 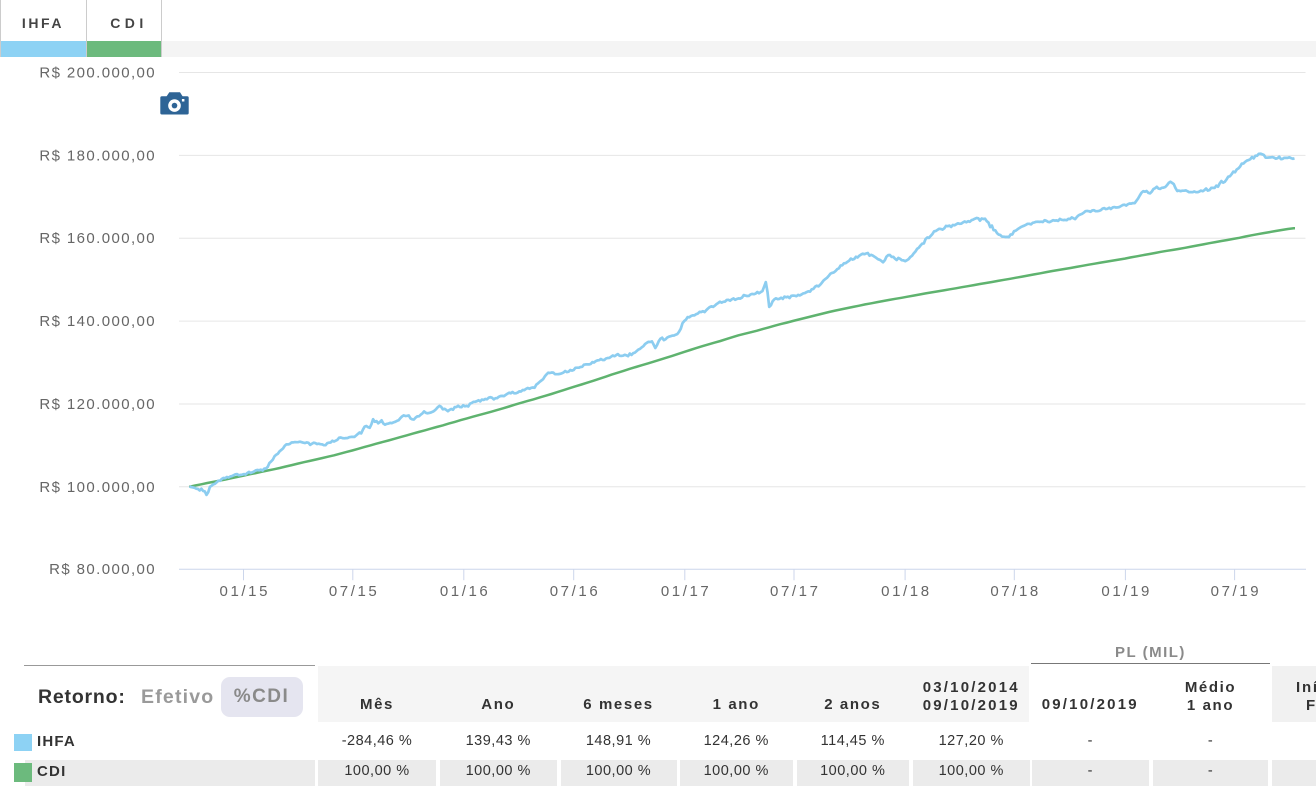 What do you see at coordinates (102, 569) in the screenshot?
I see `svg-text: R$ 80.000,00` at bounding box center [102, 569].